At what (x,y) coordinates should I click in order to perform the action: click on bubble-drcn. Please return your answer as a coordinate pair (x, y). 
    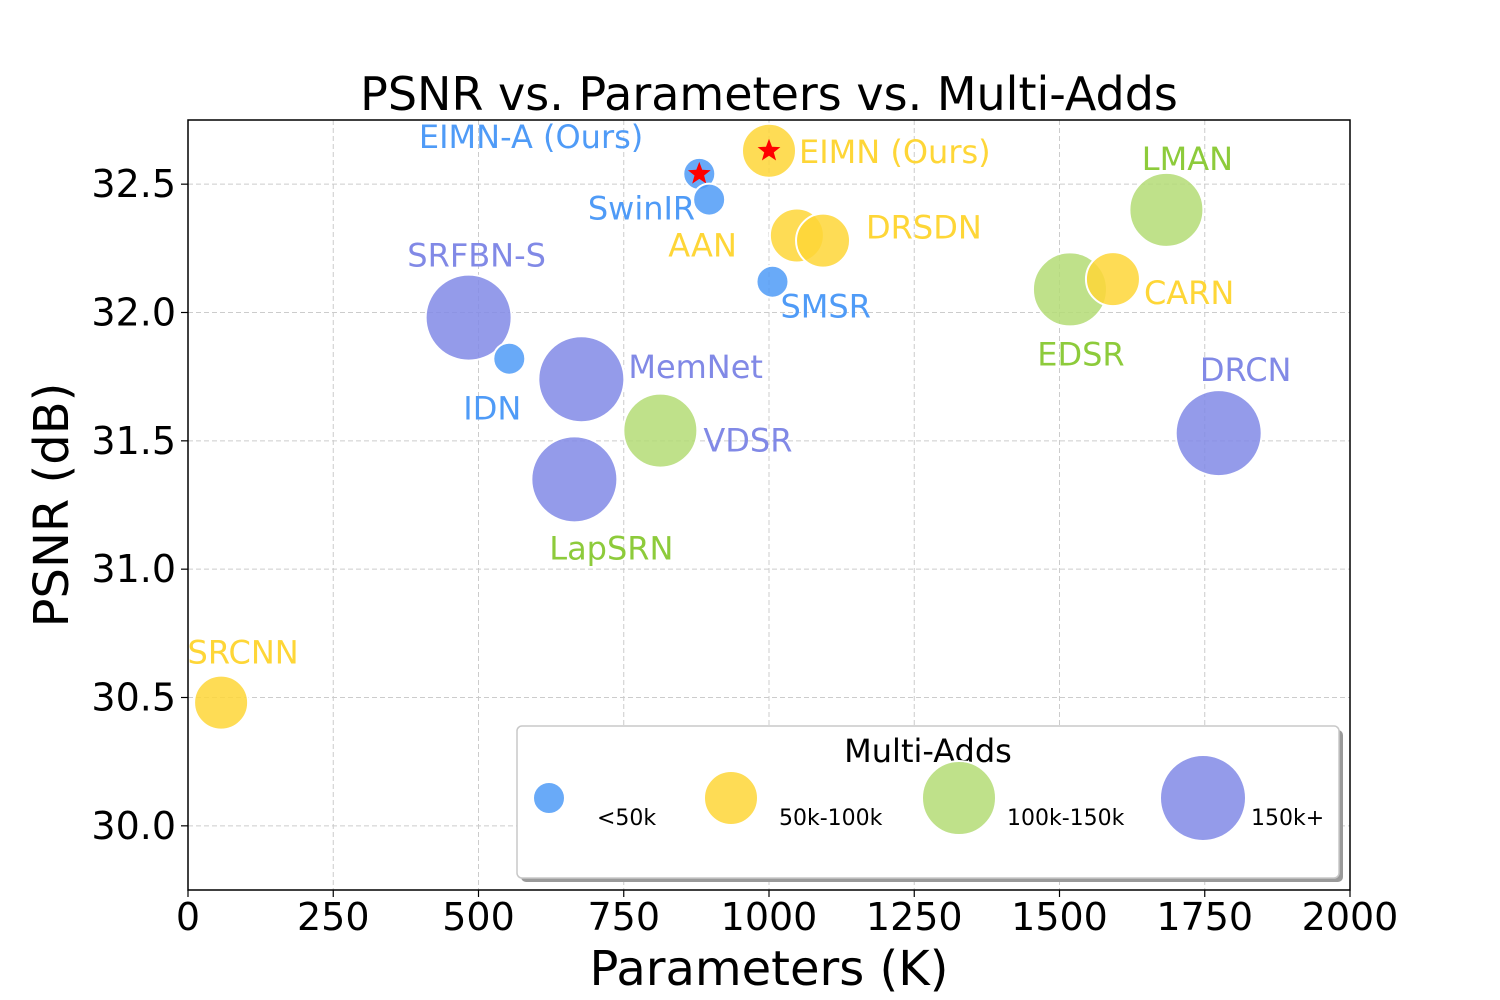
    Looking at the image, I should click on (1218, 433).